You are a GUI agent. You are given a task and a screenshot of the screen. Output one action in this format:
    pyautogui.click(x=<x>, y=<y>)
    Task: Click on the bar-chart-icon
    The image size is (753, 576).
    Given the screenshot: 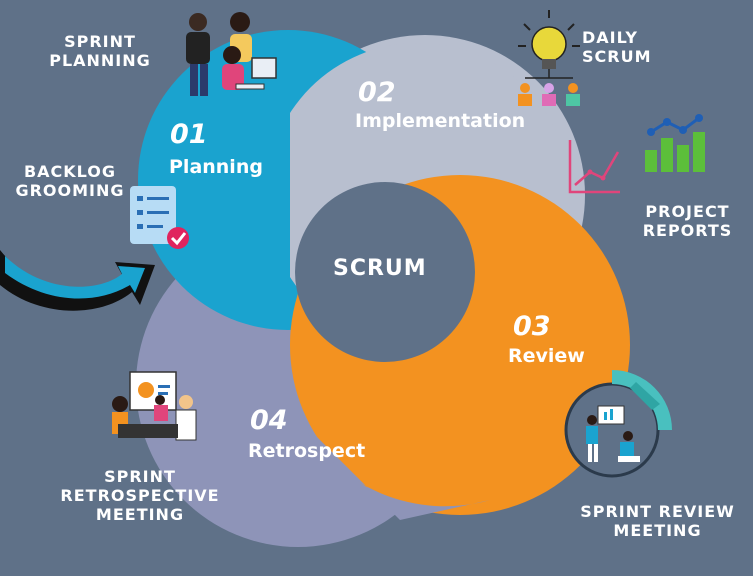 What is the action you would take?
    pyautogui.click(x=675, y=143)
    